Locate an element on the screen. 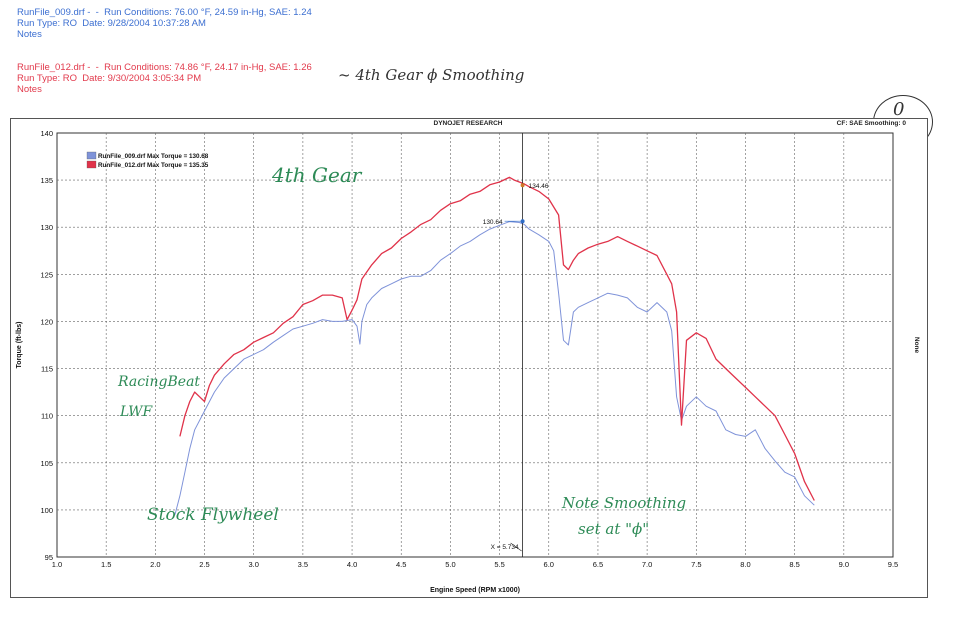 The image size is (960, 639). handwritten-stock-flywheel: Stock Flywheel is located at coordinates (213, 515).